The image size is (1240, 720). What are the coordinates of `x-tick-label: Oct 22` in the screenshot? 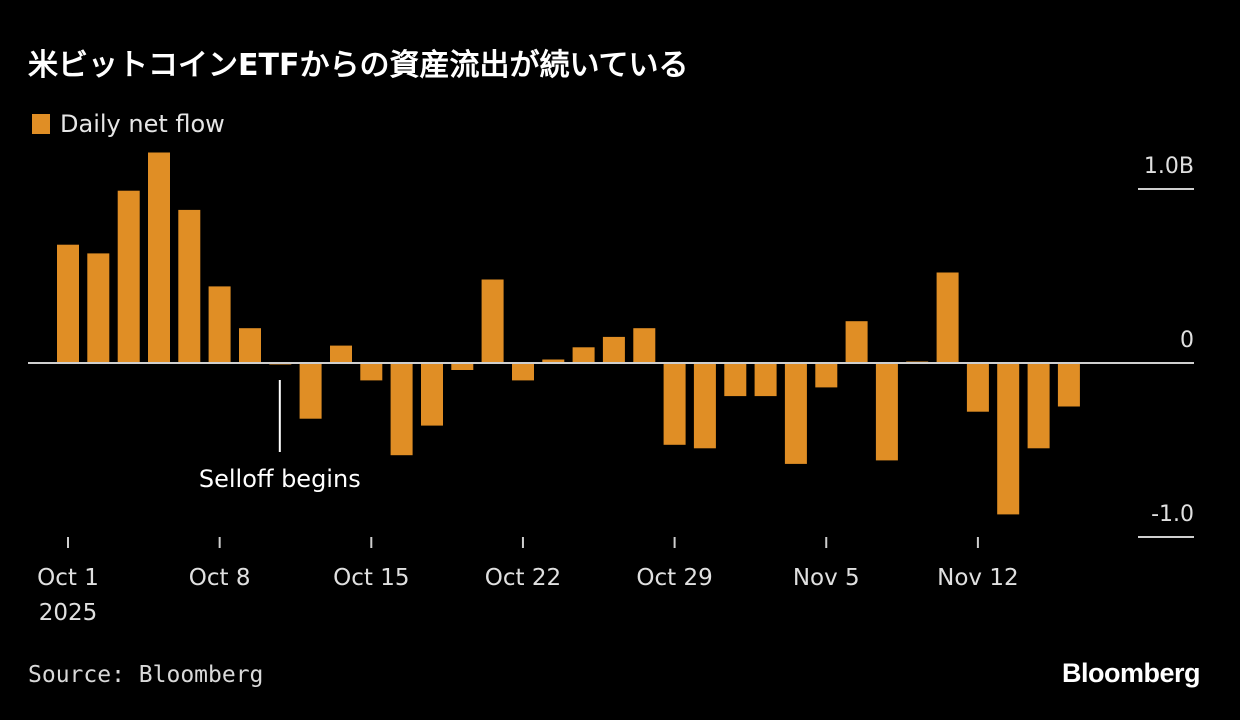 It's located at (523, 578).